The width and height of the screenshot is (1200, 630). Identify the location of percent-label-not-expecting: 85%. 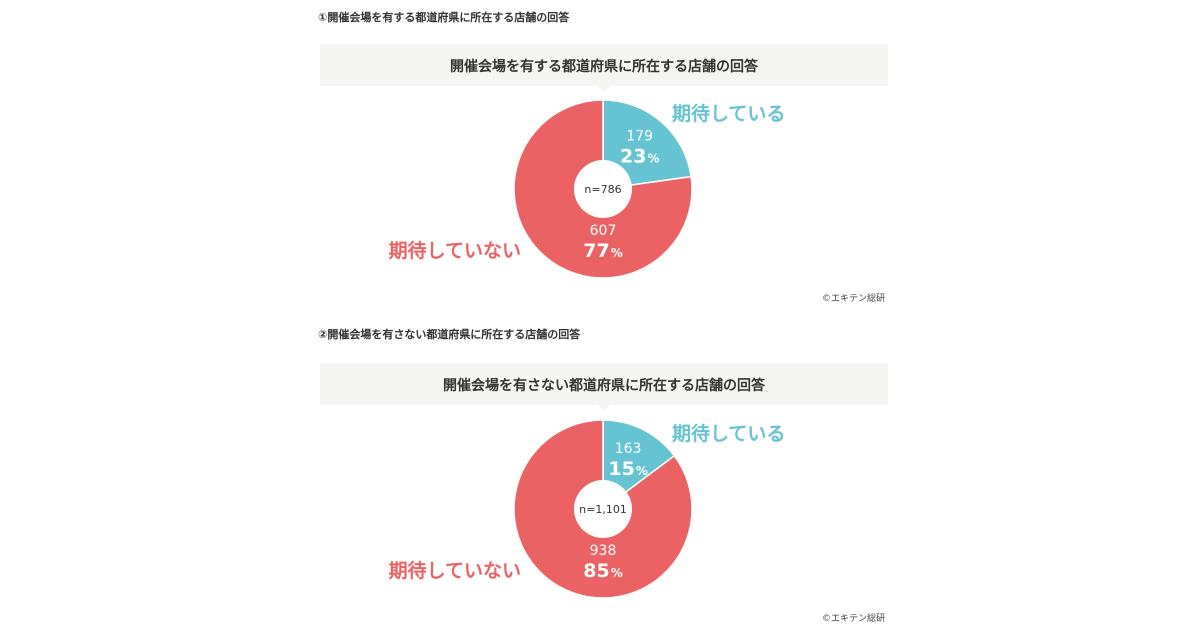
(602, 571).